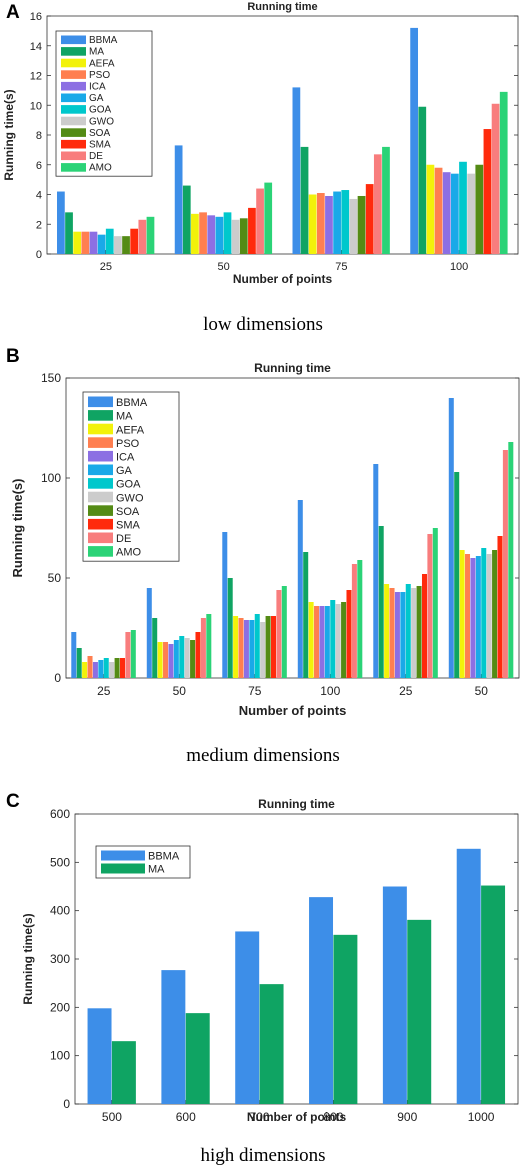  Describe the element at coordinates (224, 267) in the screenshot. I see `x-tick-label: 50` at that location.